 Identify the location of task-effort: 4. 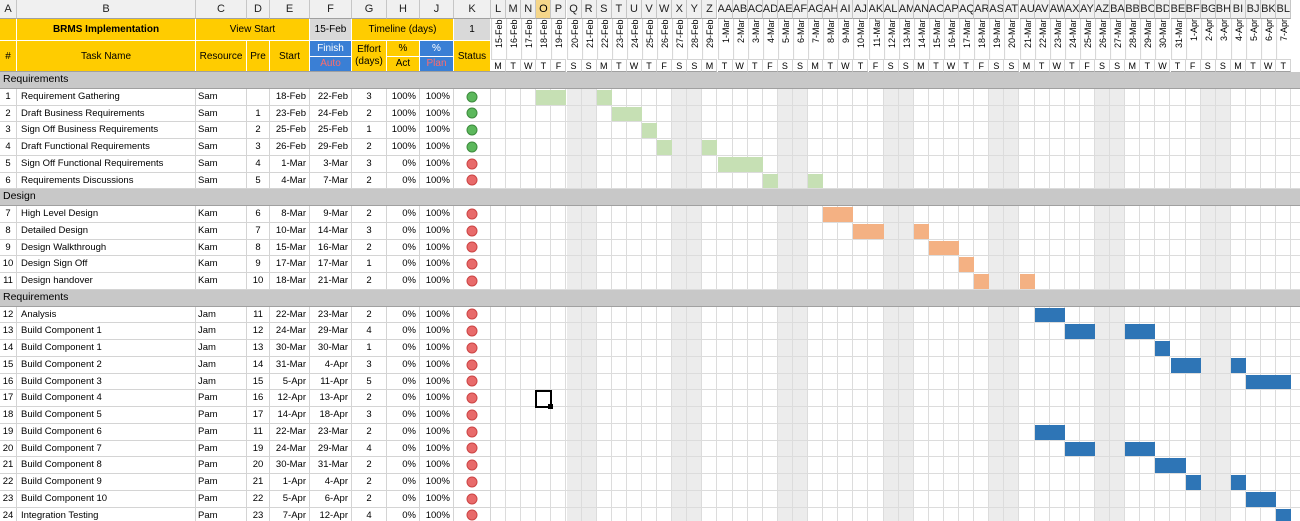
(369, 449).